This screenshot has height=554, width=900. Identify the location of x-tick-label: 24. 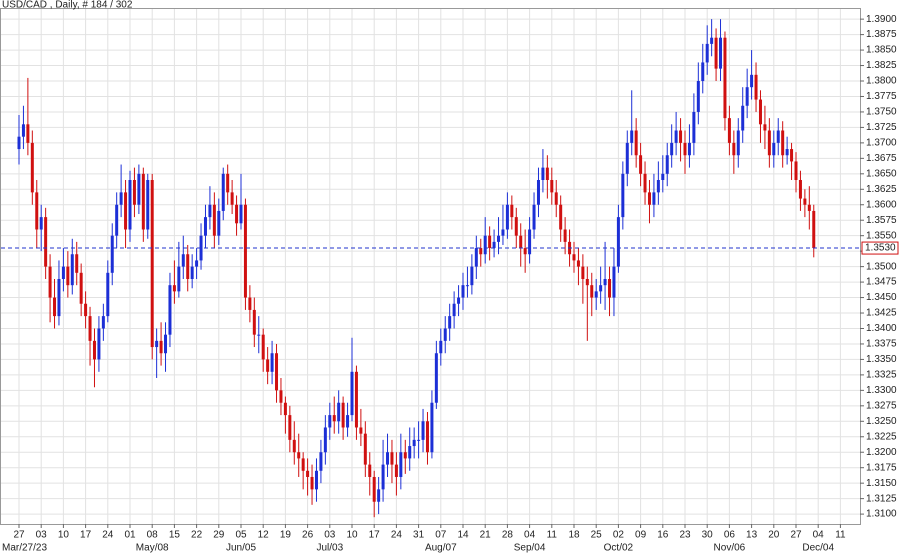
(108, 535).